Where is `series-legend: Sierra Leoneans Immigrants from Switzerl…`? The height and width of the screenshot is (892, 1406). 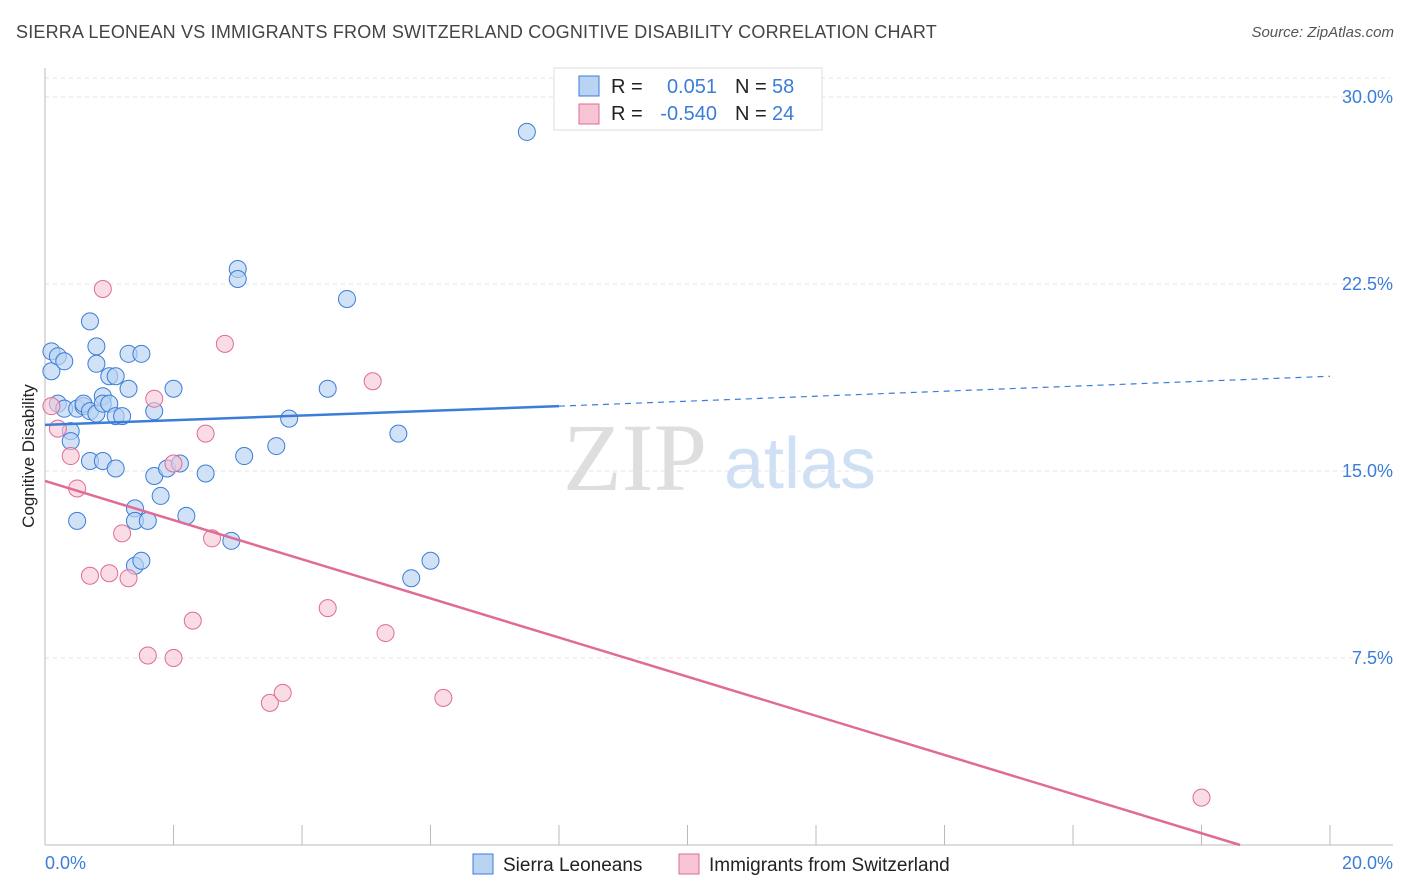 series-legend: Sierra Leoneans Immigrants from Switzerl… is located at coordinates (711, 864).